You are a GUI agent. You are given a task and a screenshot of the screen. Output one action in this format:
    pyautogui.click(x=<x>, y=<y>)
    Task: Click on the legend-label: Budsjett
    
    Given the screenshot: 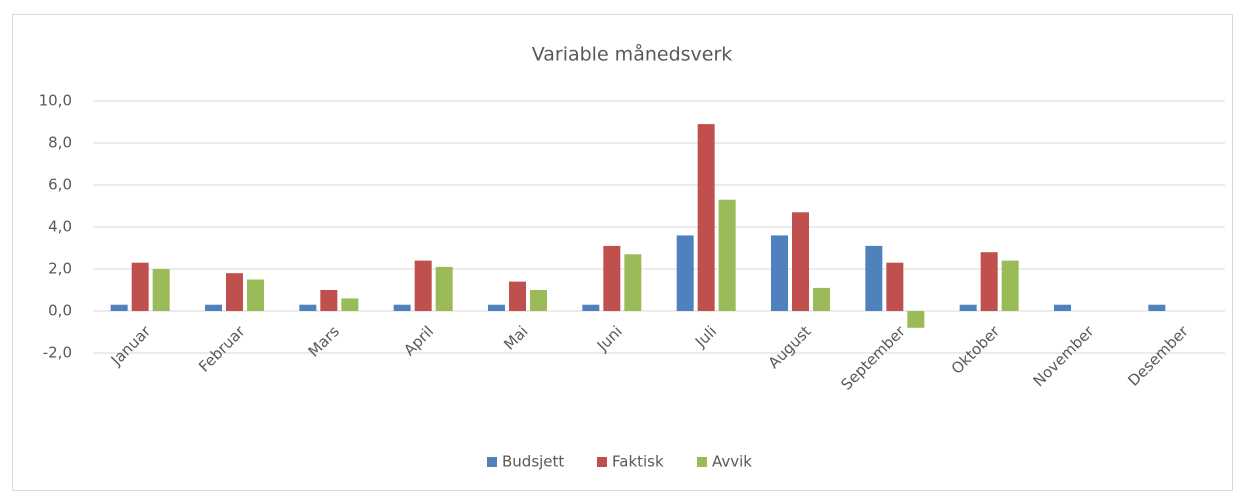 What is the action you would take?
    pyautogui.click(x=533, y=462)
    